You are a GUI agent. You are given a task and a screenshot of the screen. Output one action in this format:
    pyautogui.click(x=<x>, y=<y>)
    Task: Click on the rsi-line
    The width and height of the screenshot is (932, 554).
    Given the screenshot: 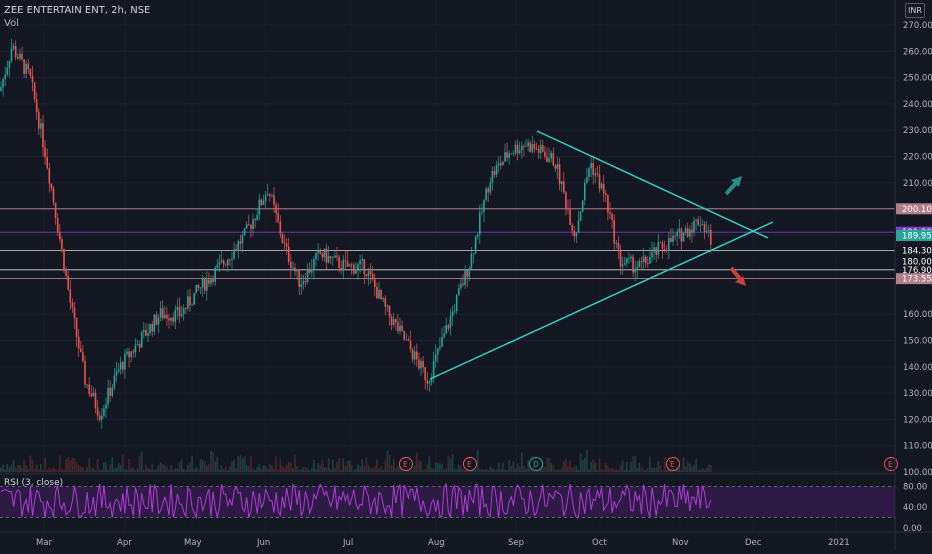 What is the action you would take?
    pyautogui.click(x=356, y=501)
    